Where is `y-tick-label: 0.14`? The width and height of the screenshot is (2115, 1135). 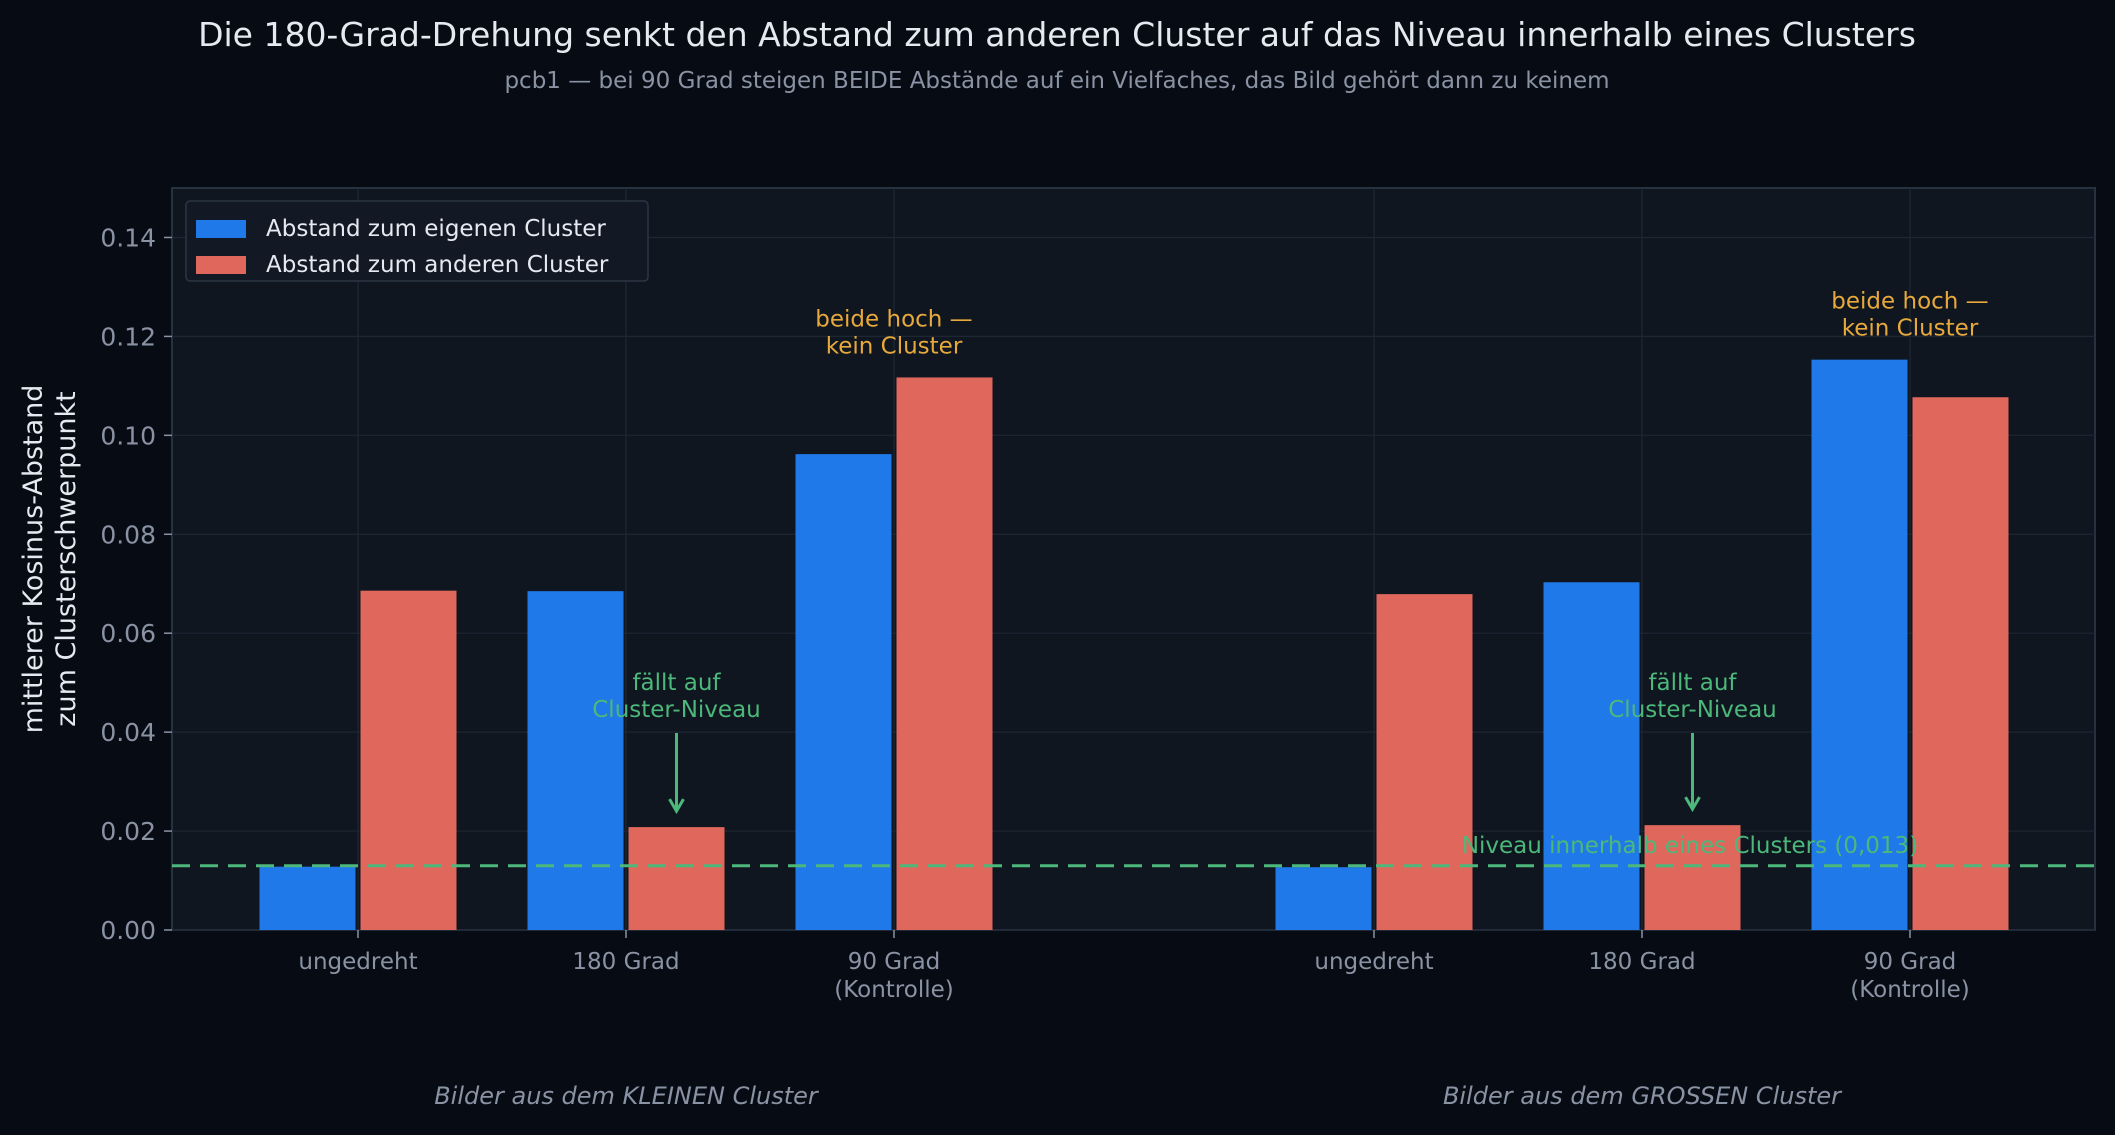 y-tick-label: 0.14 is located at coordinates (128, 237).